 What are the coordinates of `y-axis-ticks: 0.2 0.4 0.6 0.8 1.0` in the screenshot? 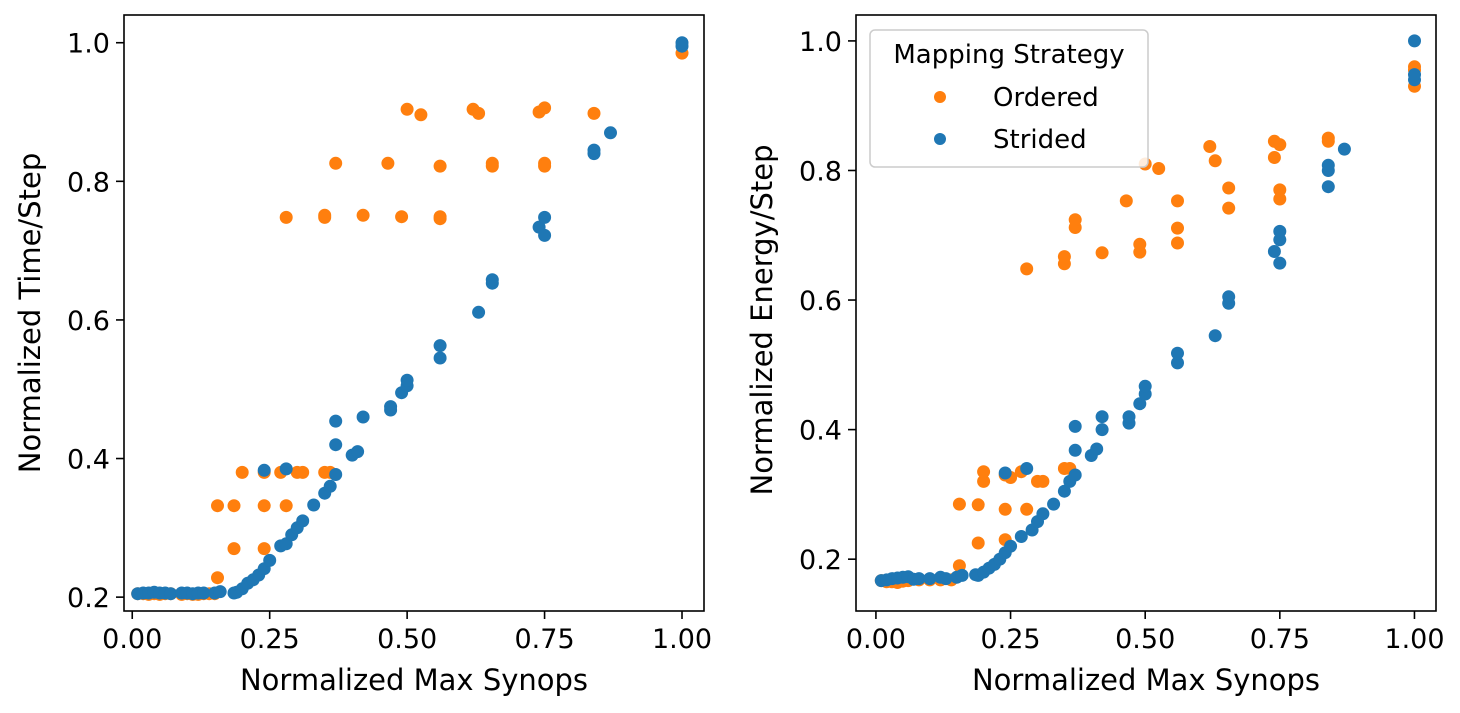 It's located at (827, 301).